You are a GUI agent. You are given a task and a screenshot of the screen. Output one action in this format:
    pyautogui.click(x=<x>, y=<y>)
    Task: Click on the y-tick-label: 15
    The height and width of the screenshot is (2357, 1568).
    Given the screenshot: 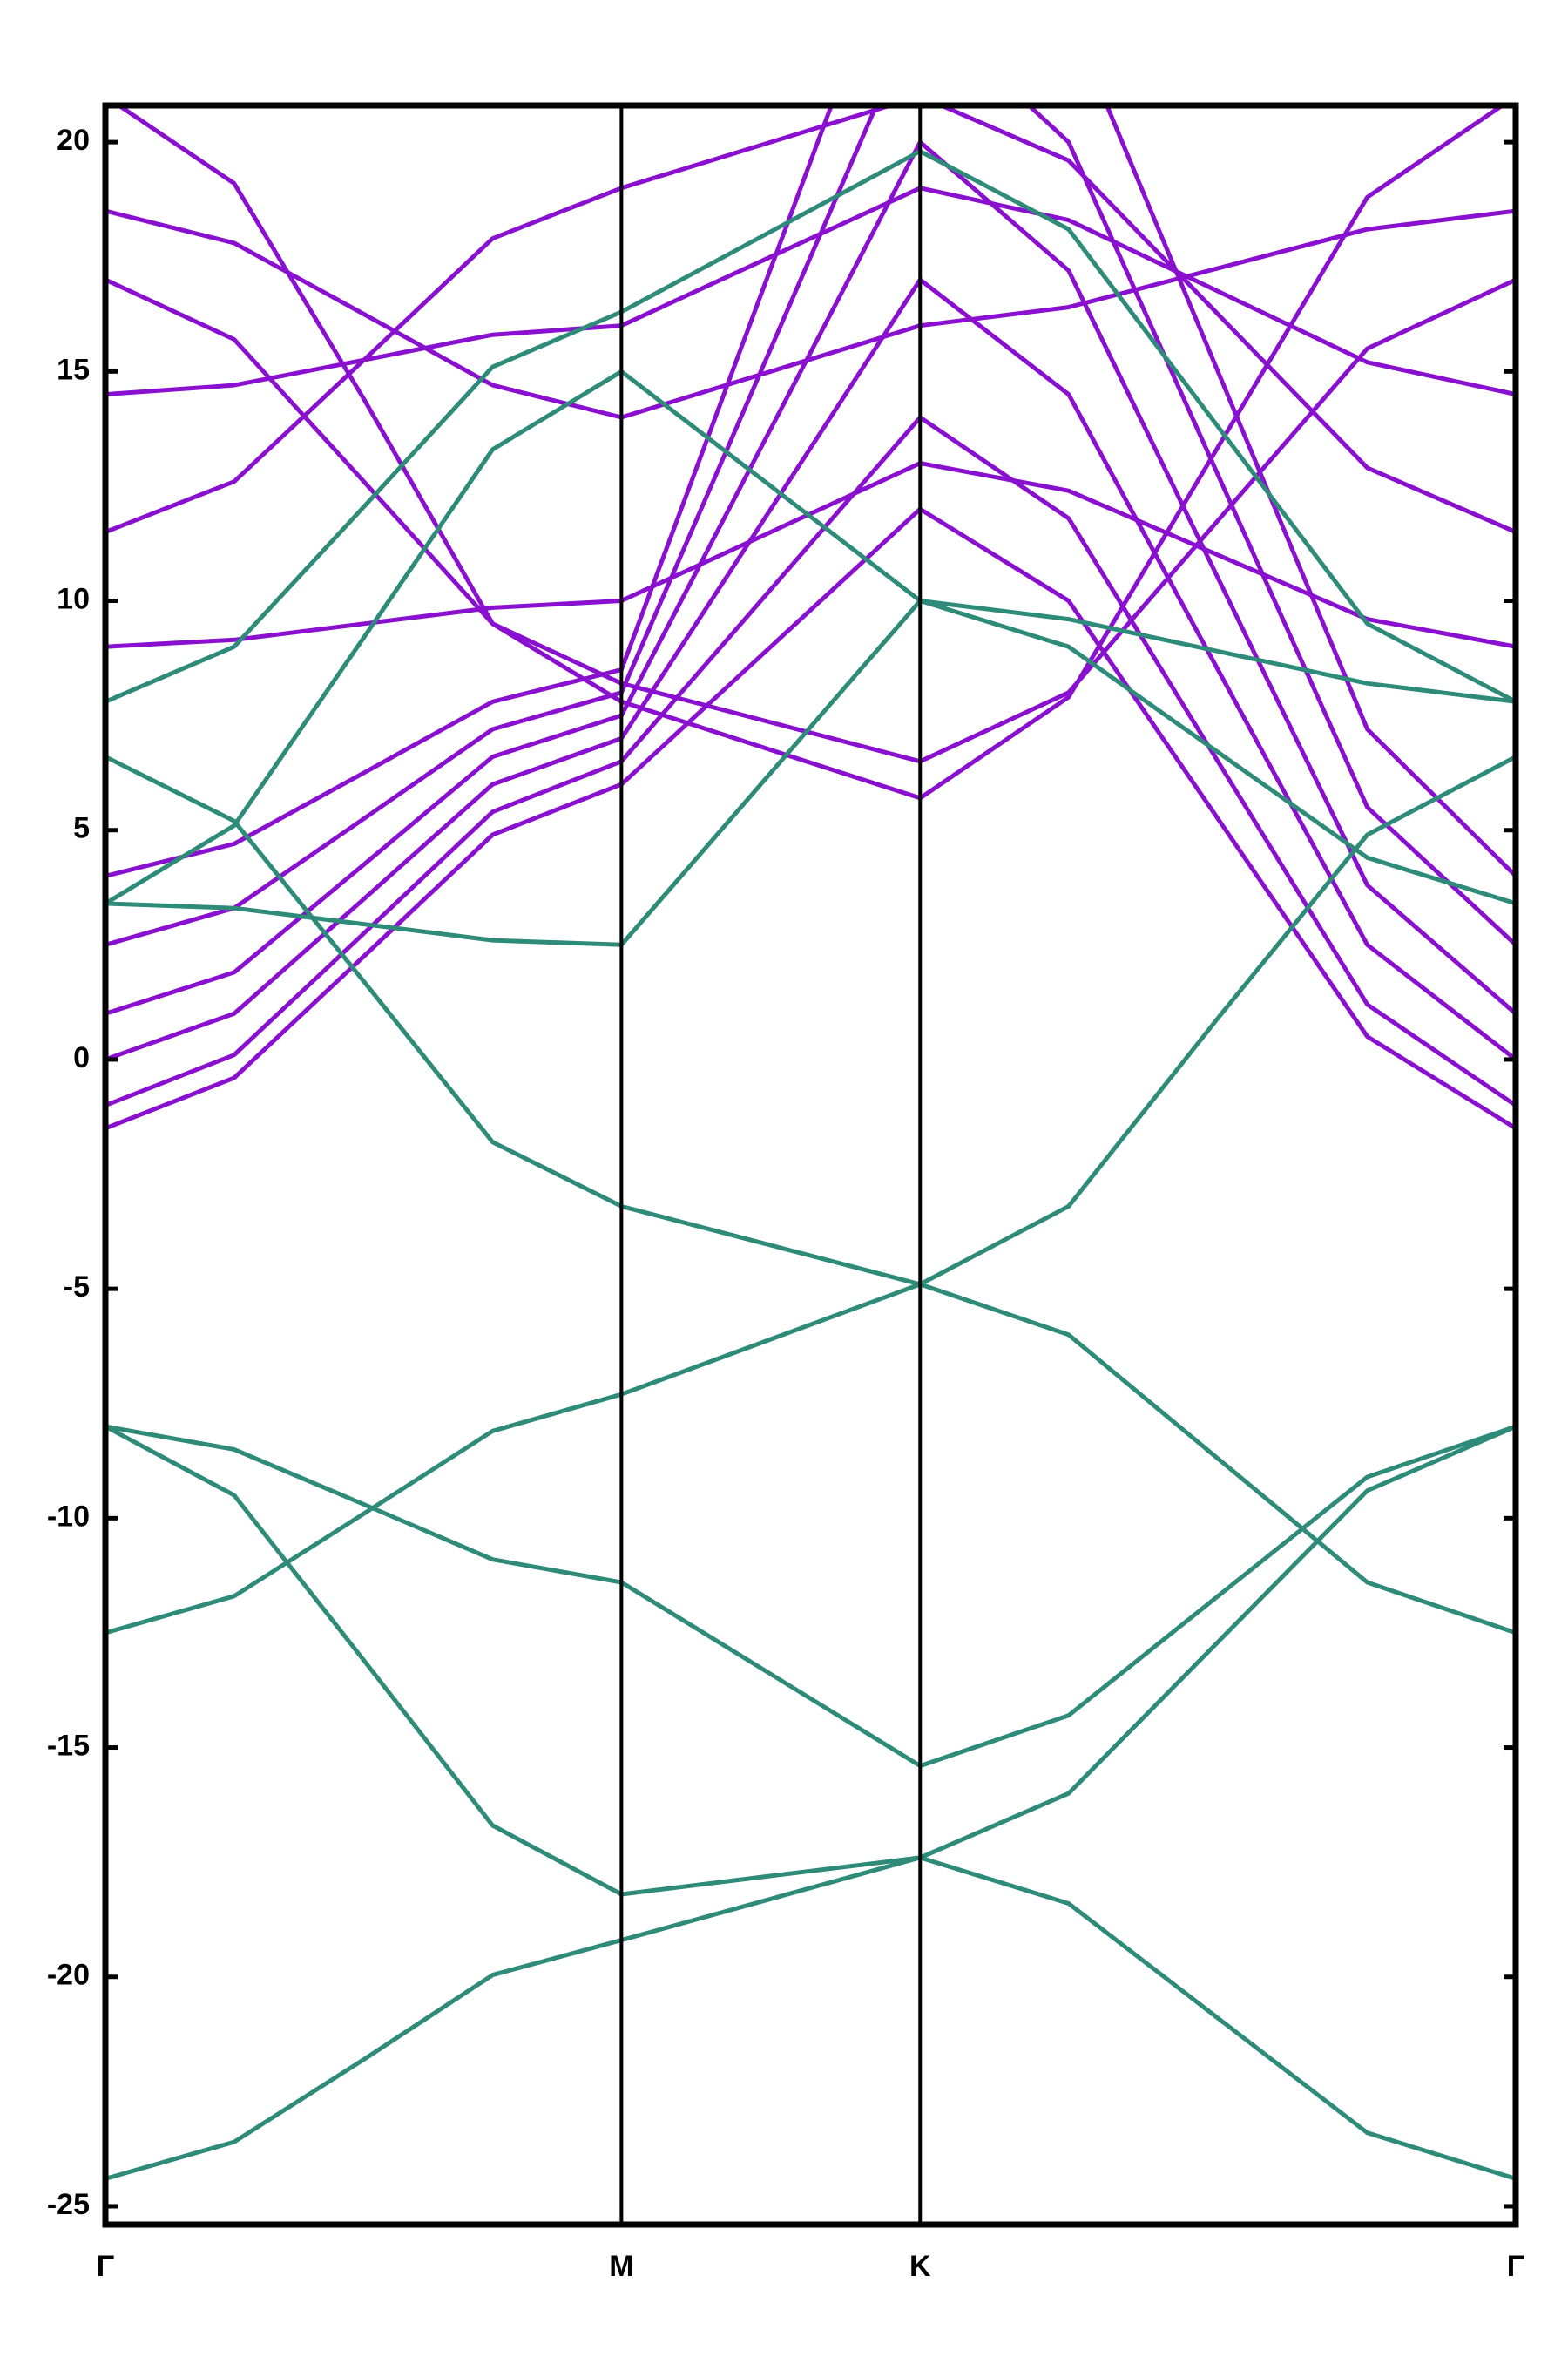 What is the action you would take?
    pyautogui.click(x=74, y=369)
    